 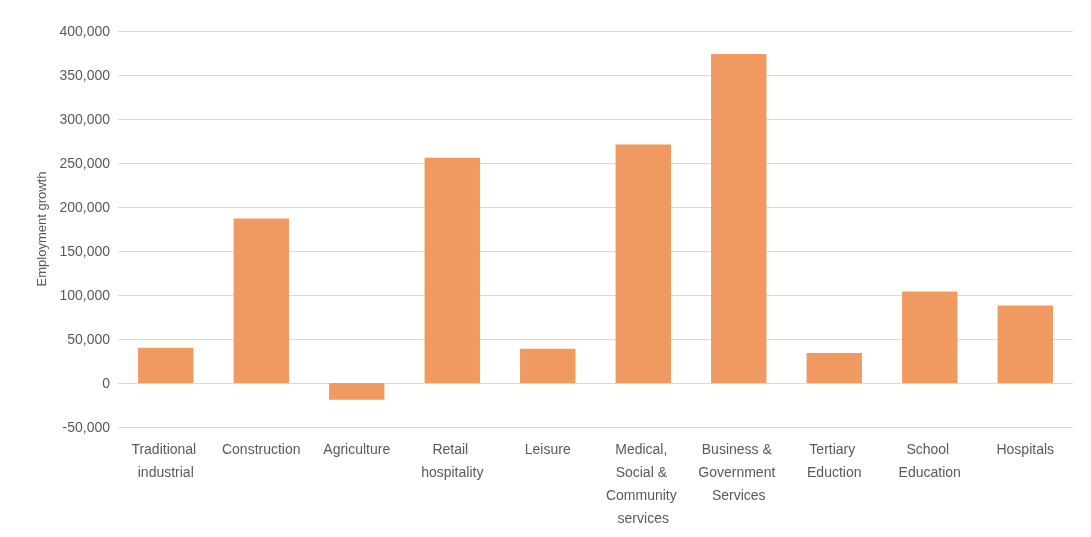 What do you see at coordinates (85, 119) in the screenshot?
I see `y-tick-label: 300,000` at bounding box center [85, 119].